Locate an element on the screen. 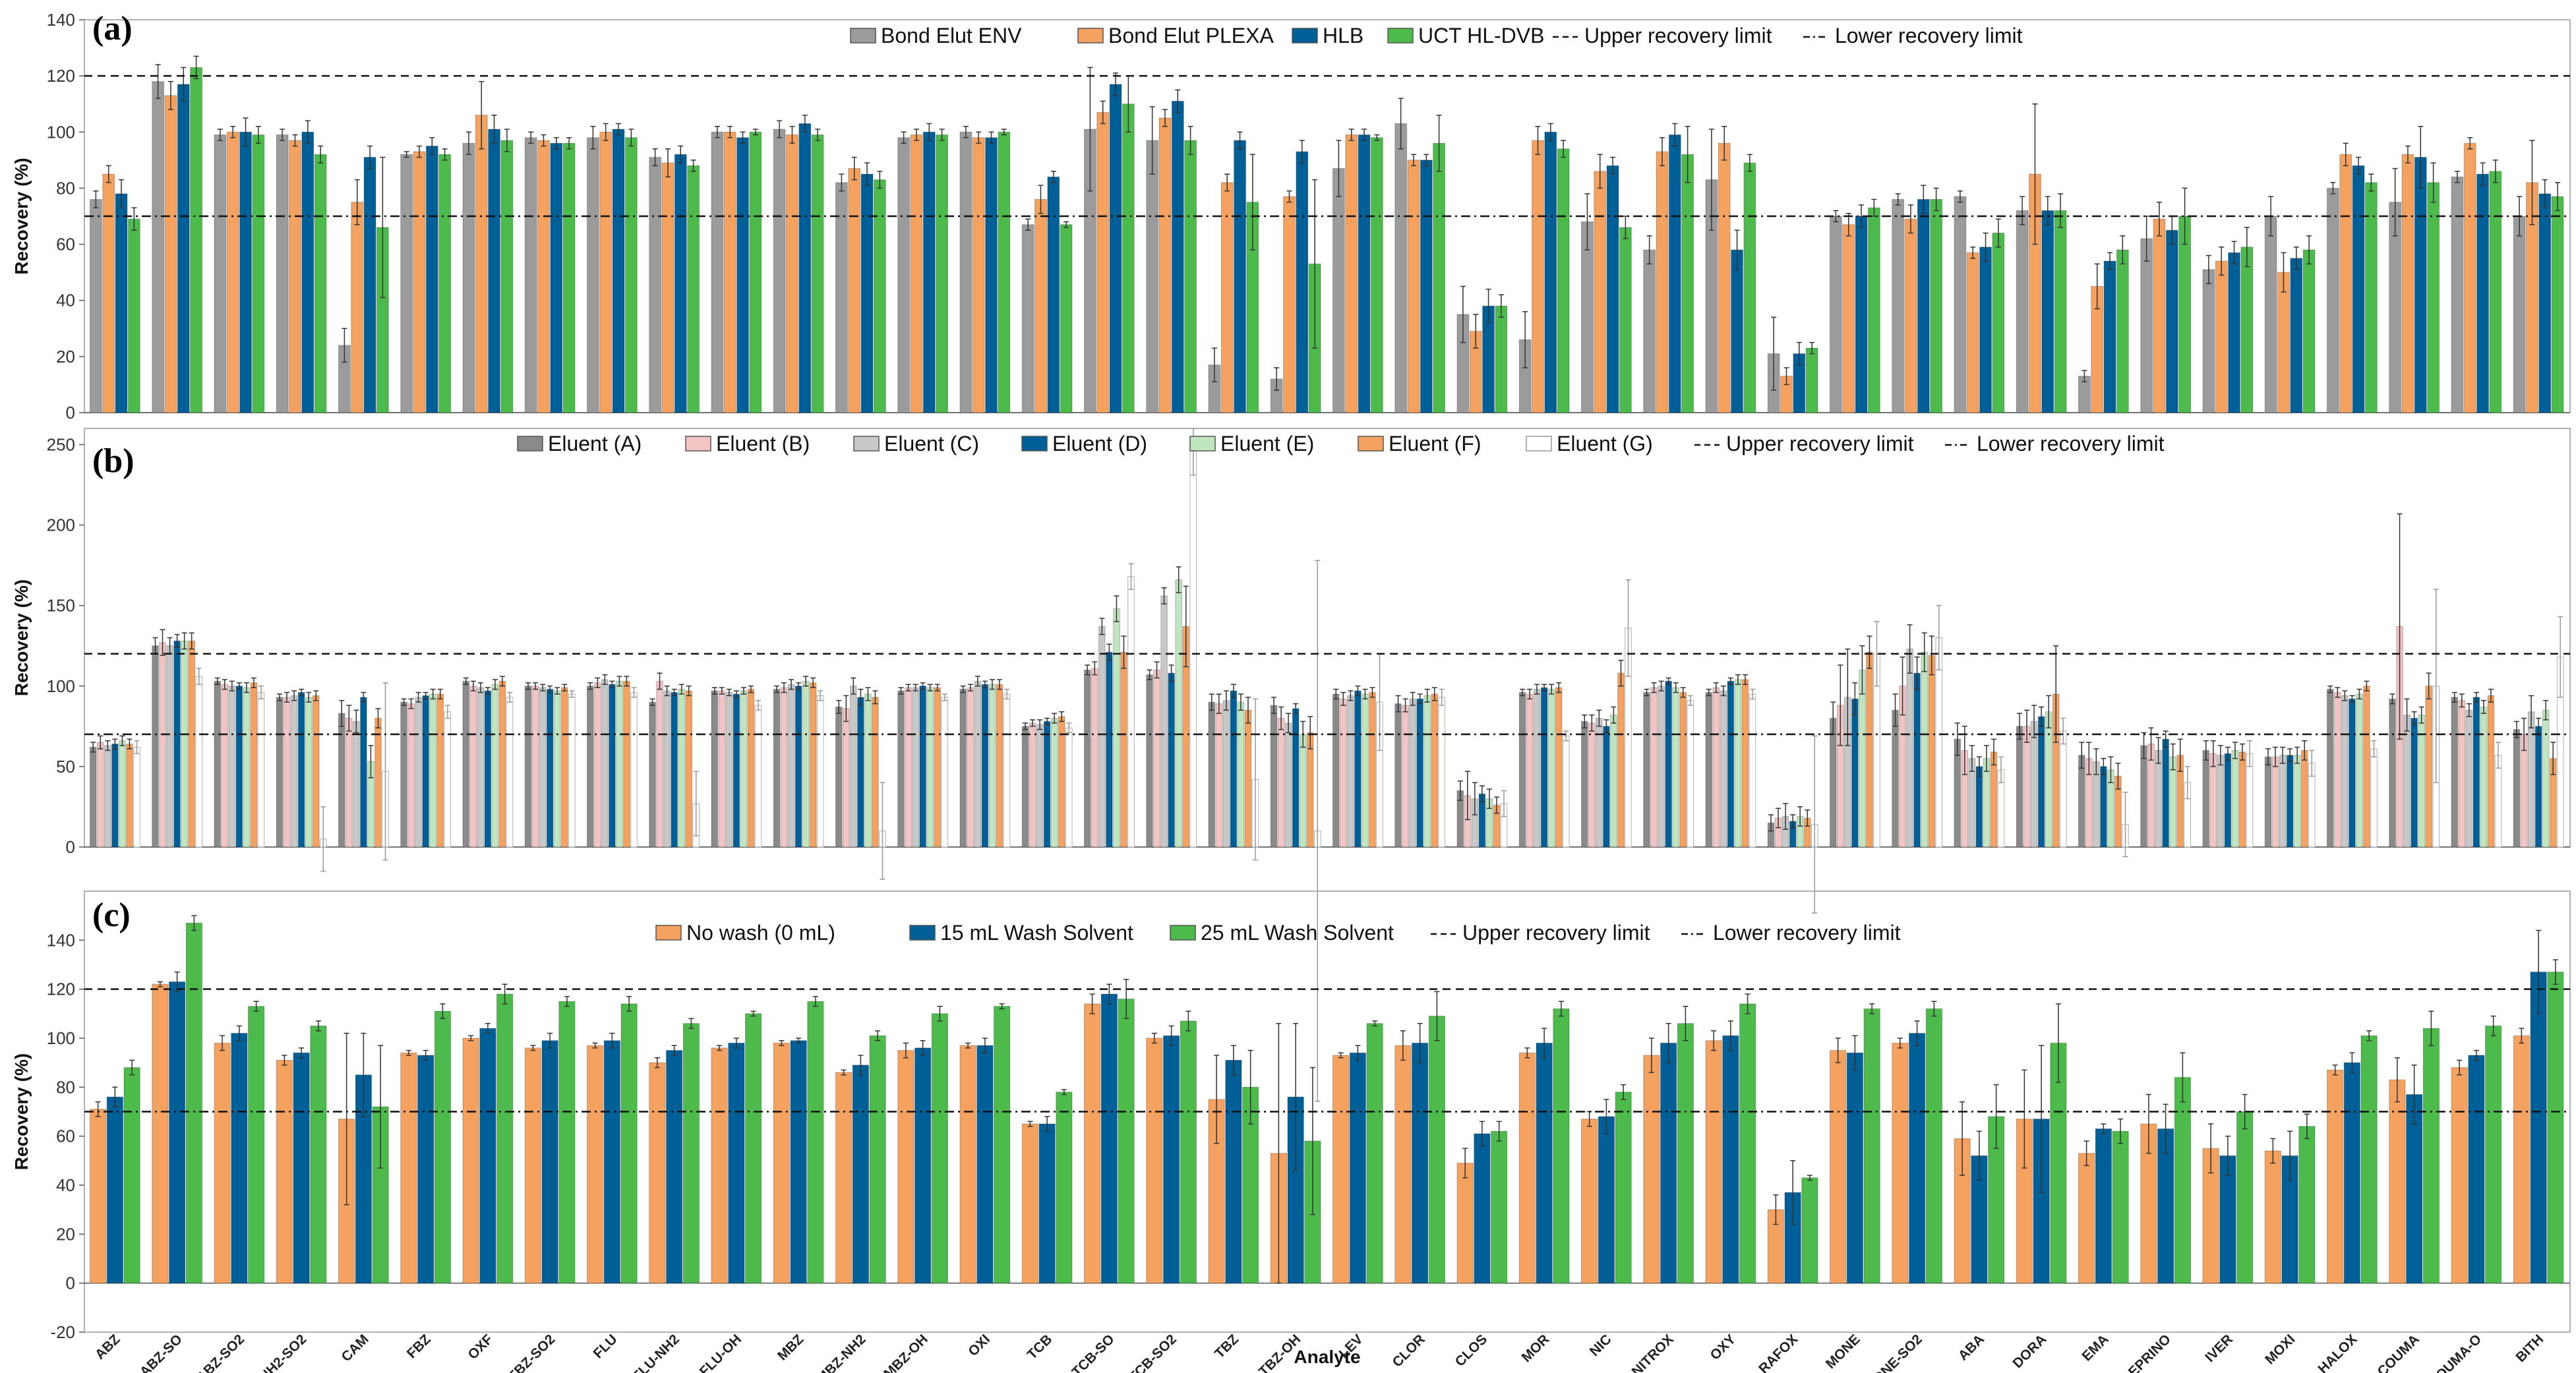 The width and height of the screenshot is (2576, 1373). bar-bond-elut-env-flu-nh2 is located at coordinates (655, 285).